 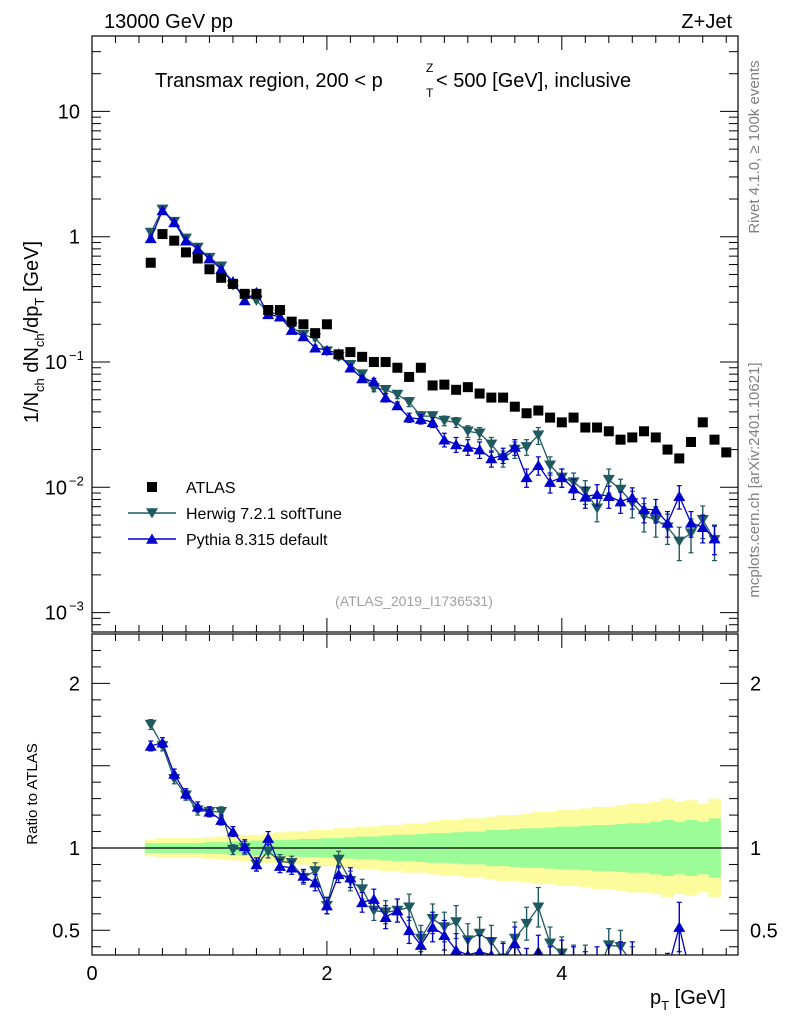 I want to click on legend-marker-atlas, so click(x=152, y=487).